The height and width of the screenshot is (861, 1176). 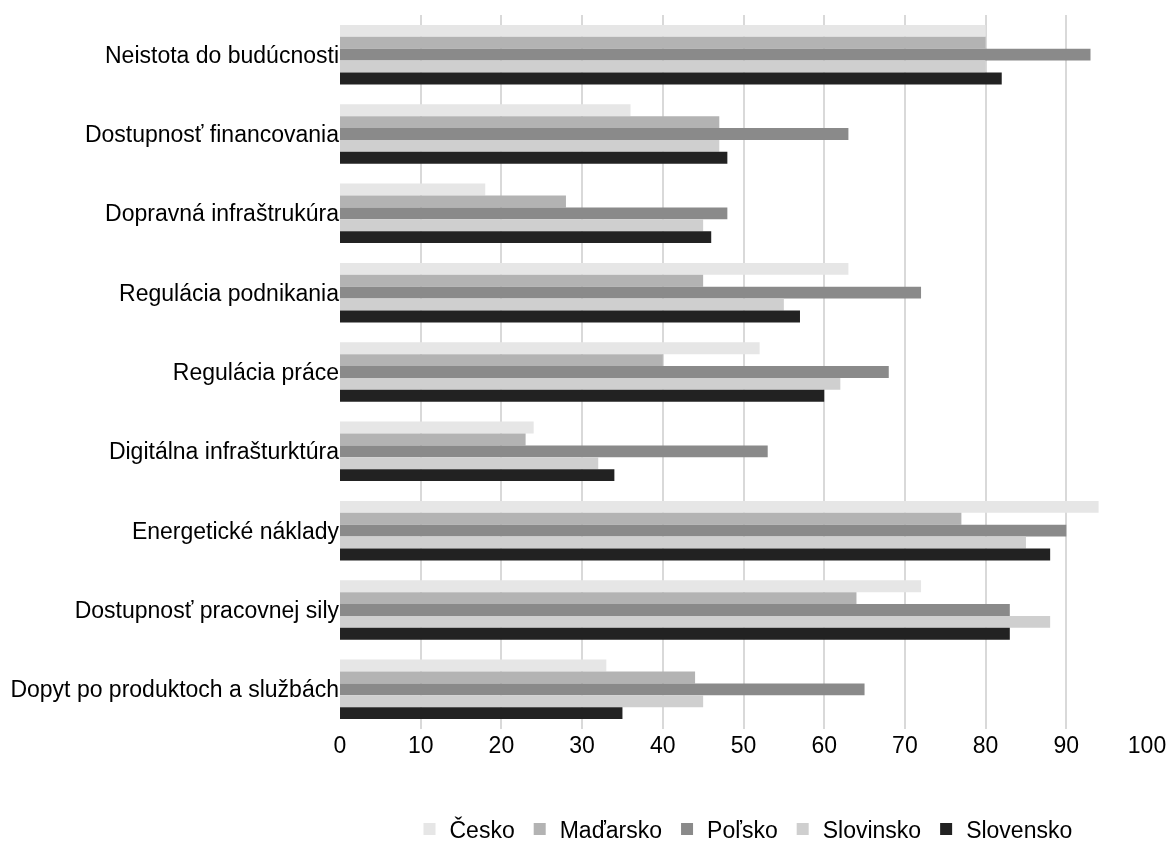 What do you see at coordinates (663, 745) in the screenshot?
I see `x-tick-label: 40` at bounding box center [663, 745].